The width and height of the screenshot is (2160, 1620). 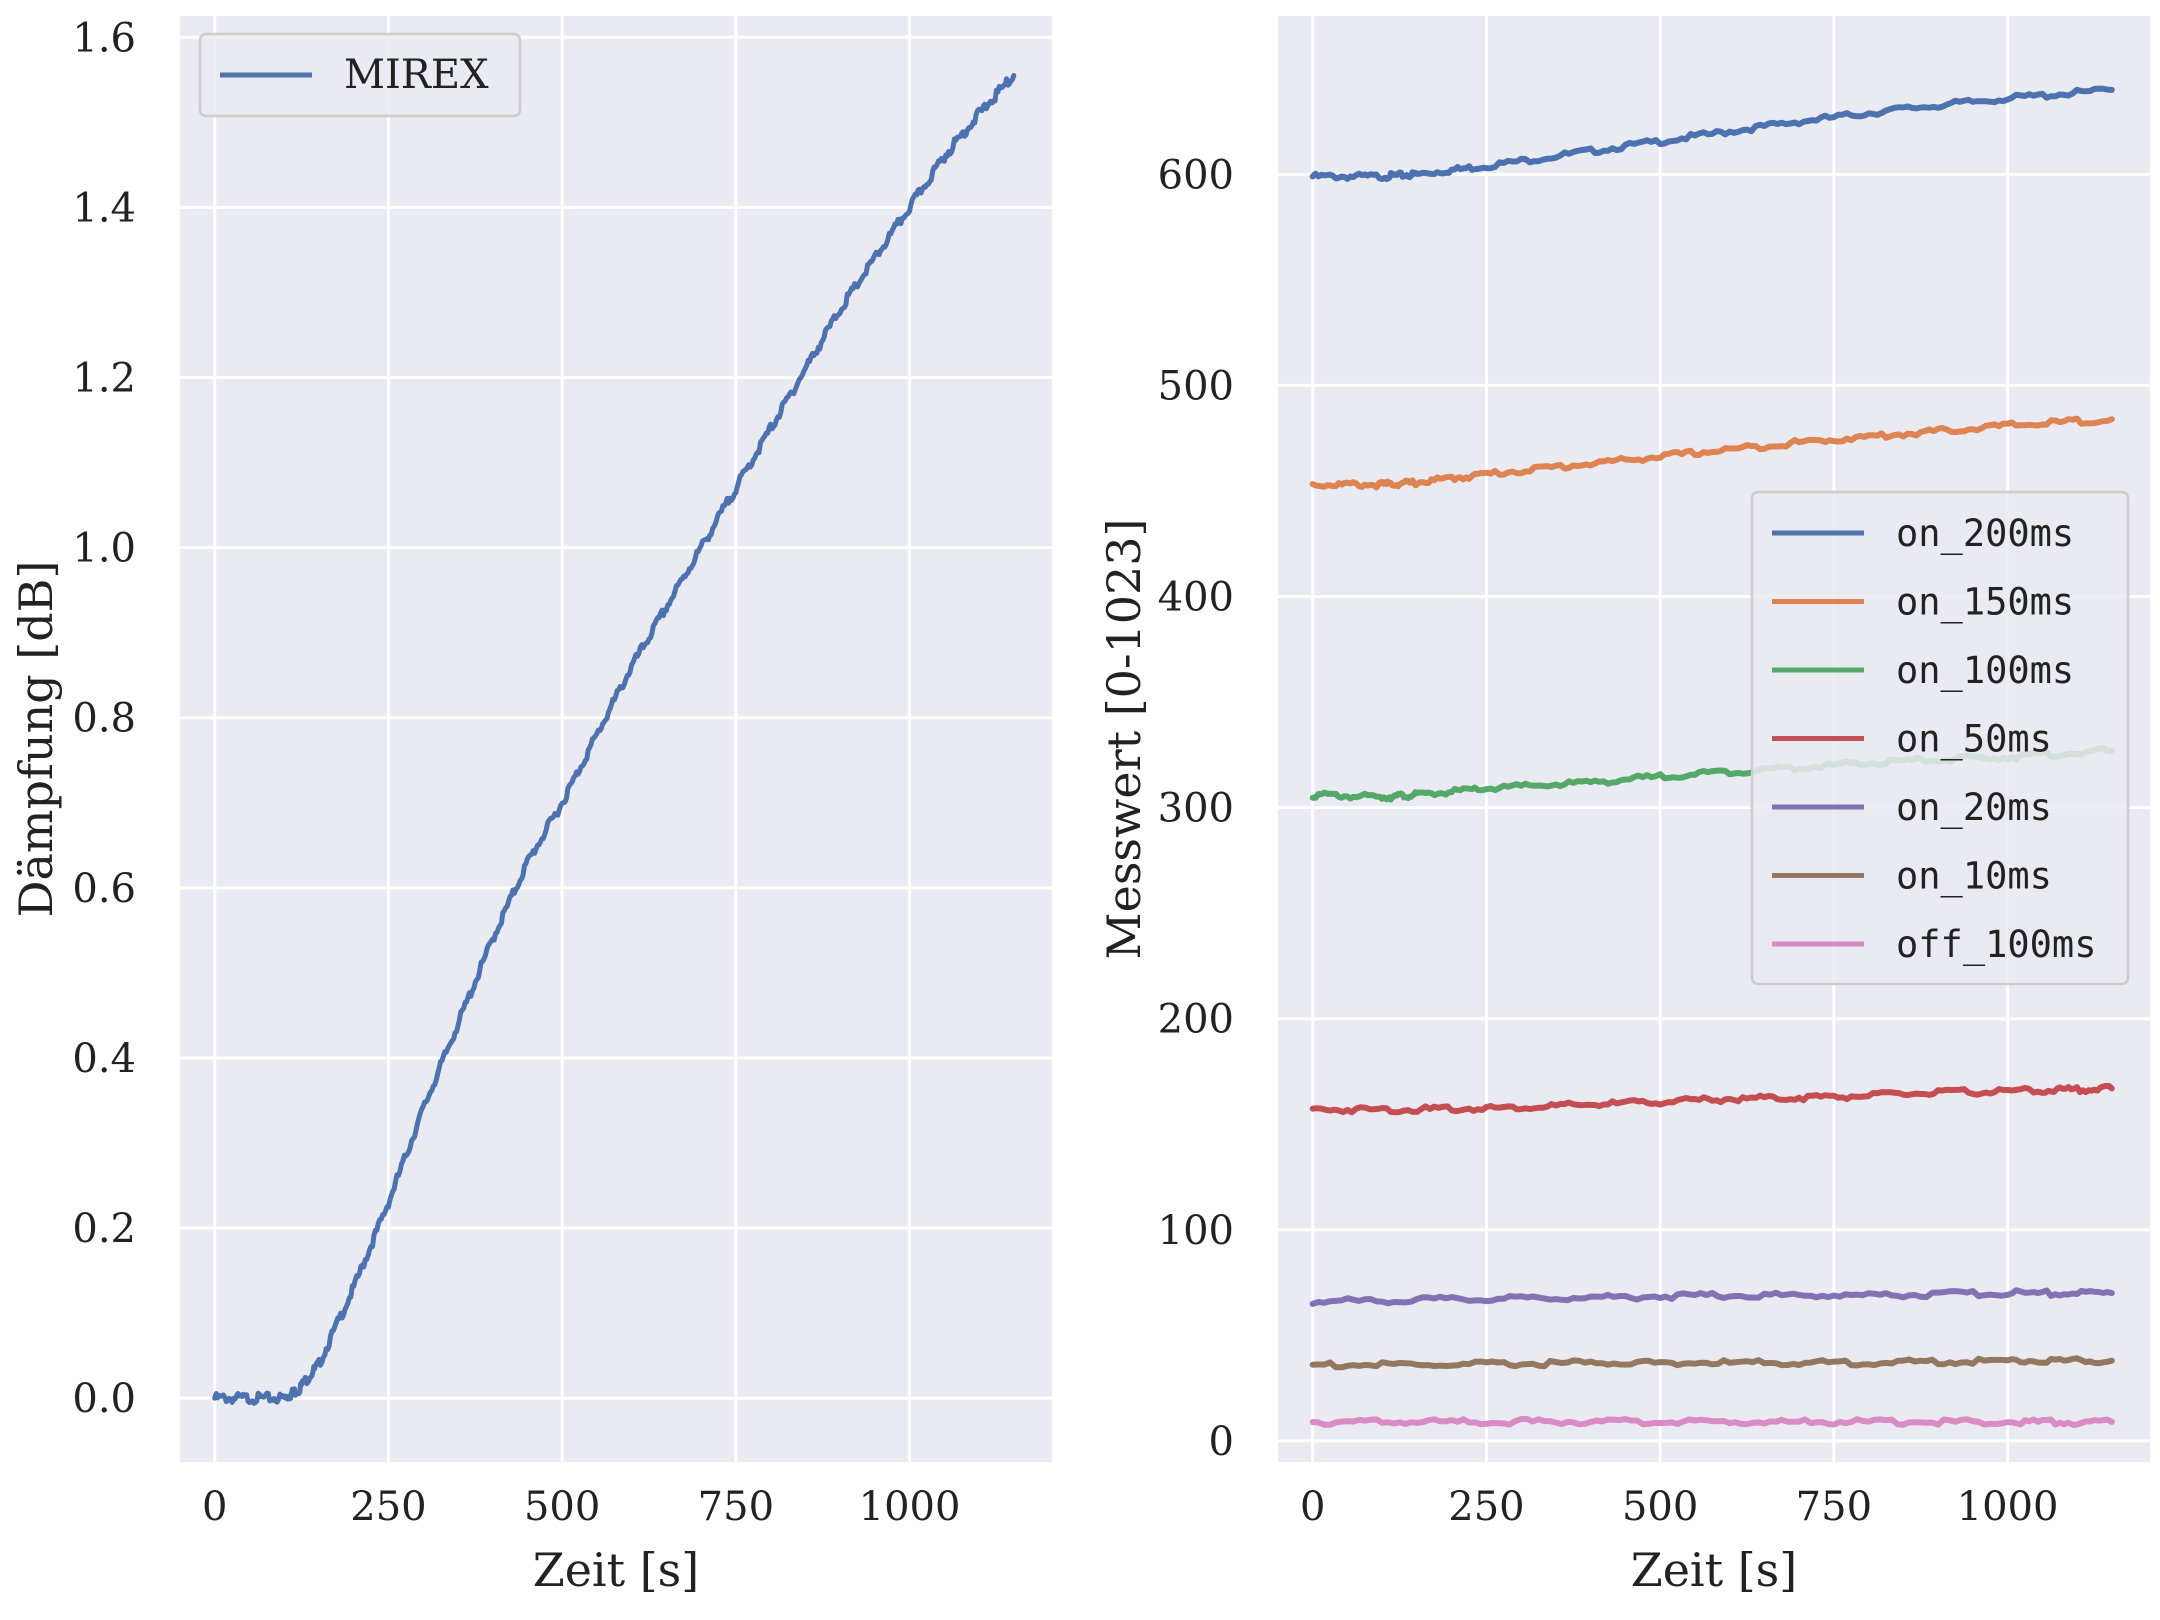 I want to click on legend-left: MIREX, so click(x=360, y=75).